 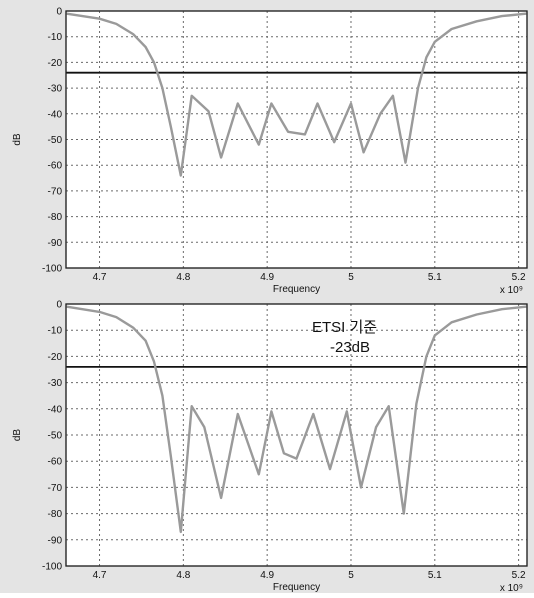 I want to click on top-x-tick-label: 5.1, so click(x=435, y=277).